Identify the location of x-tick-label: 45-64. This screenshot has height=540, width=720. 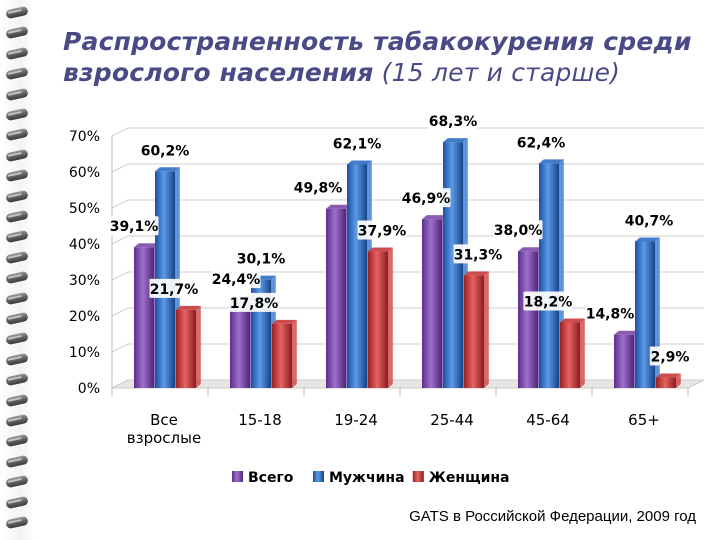
(548, 420).